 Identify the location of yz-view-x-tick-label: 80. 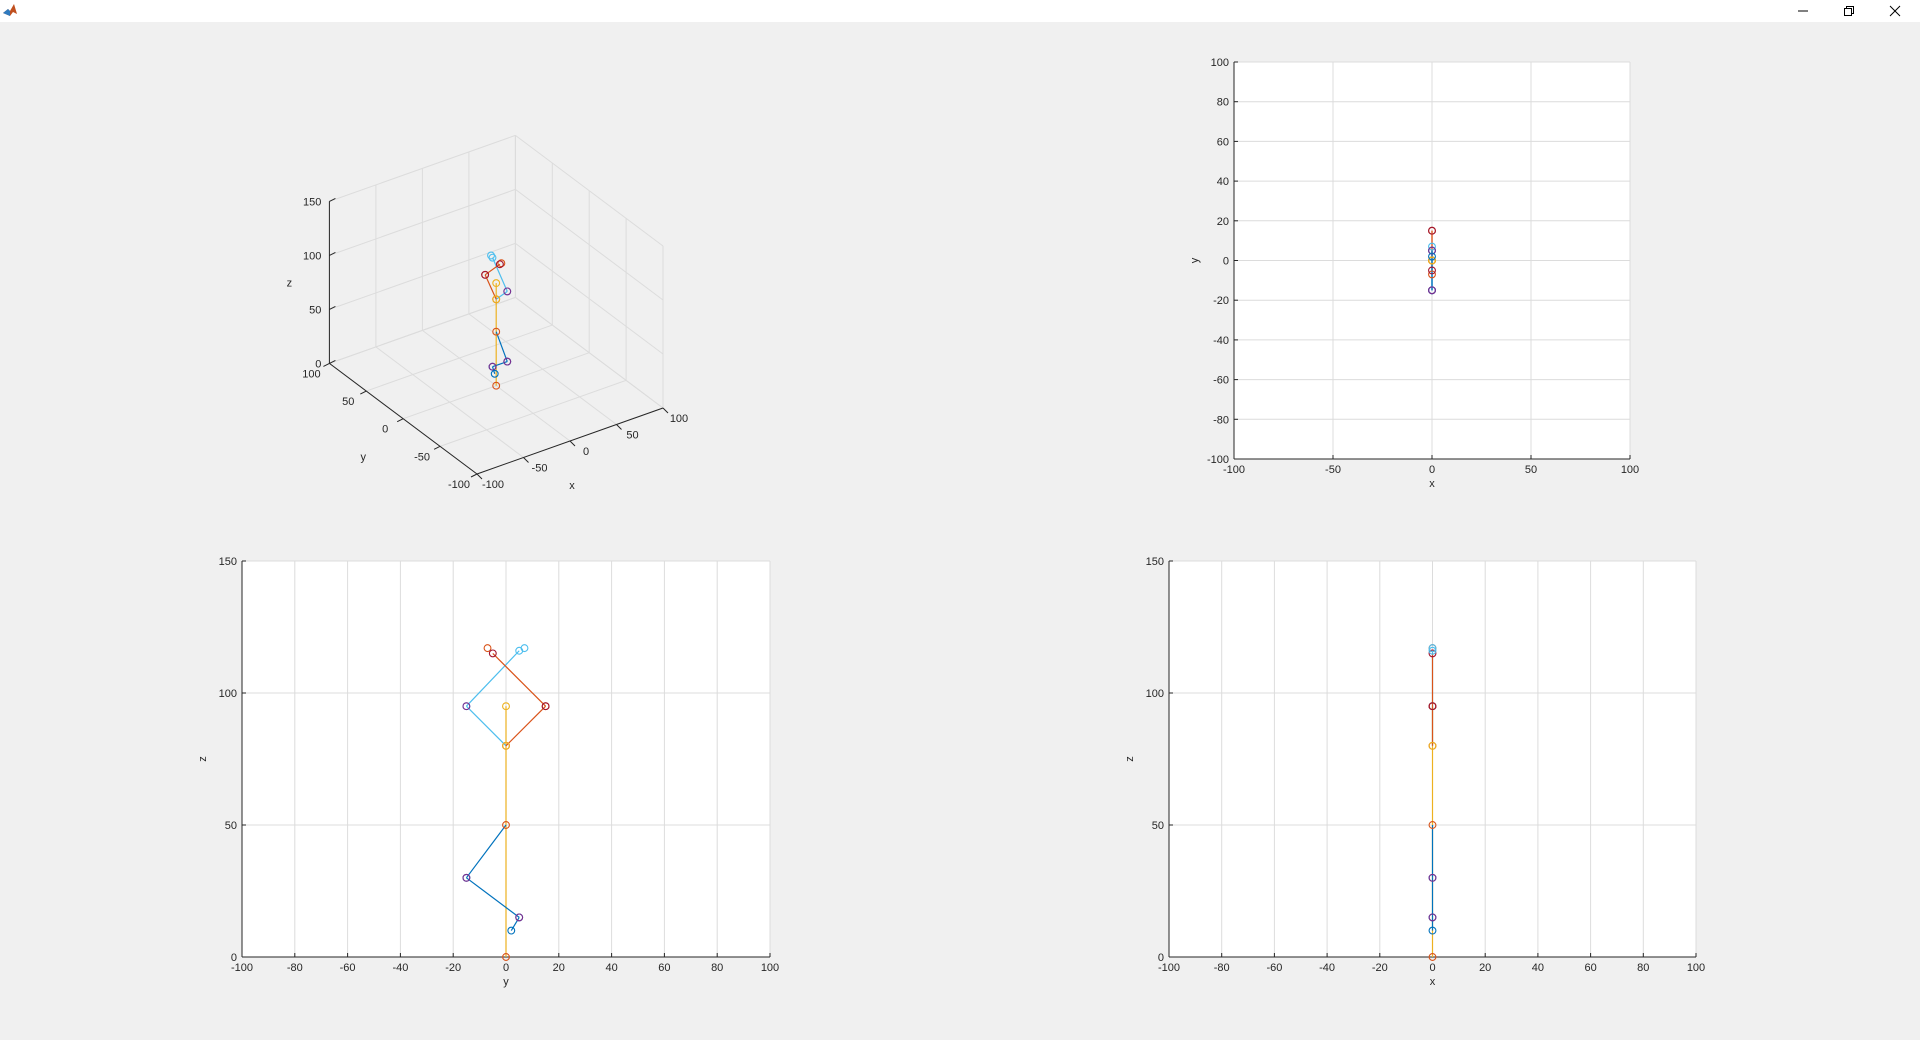
(717, 968).